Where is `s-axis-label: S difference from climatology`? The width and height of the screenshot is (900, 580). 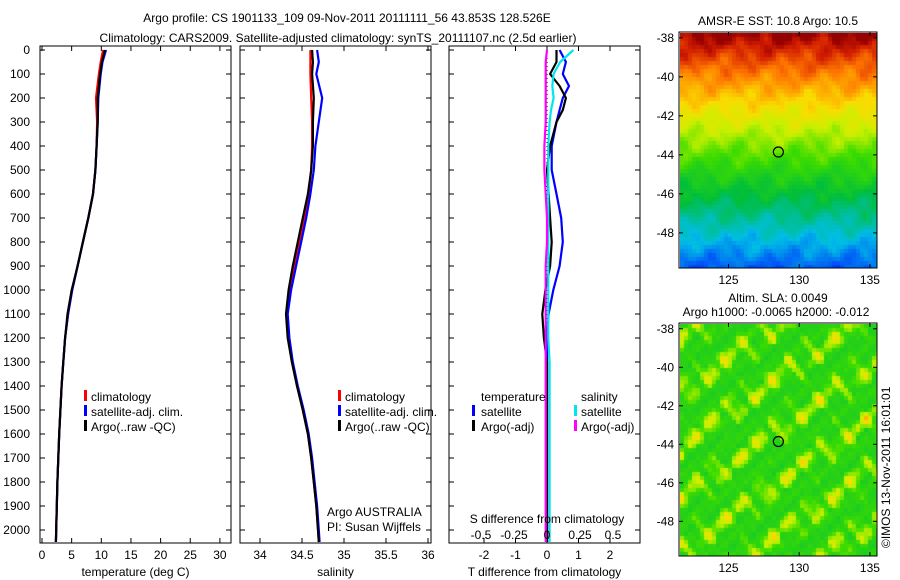 s-axis-label: S difference from climatology is located at coordinates (547, 519).